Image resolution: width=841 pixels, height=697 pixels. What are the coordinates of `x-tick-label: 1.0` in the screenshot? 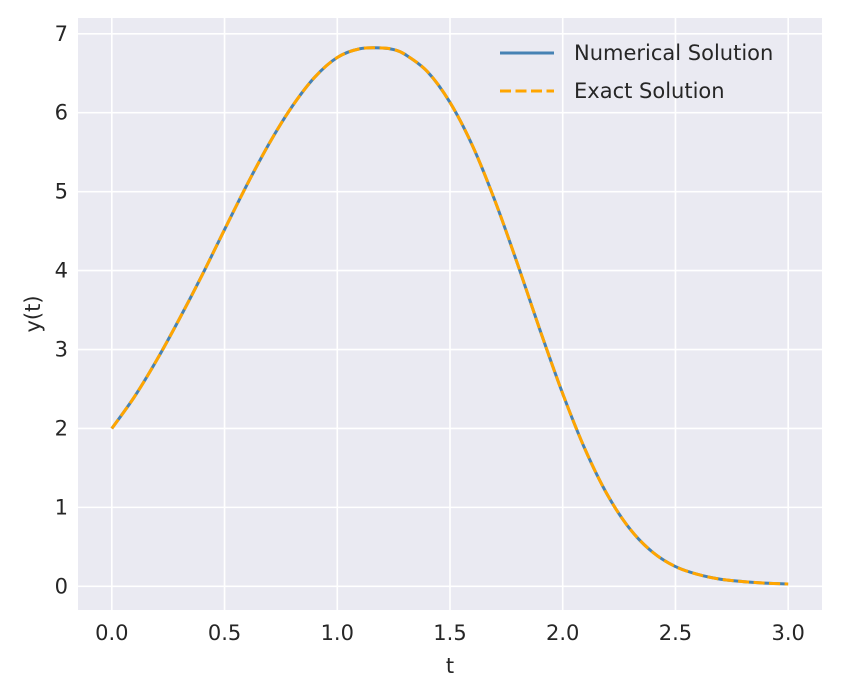 It's located at (337, 633).